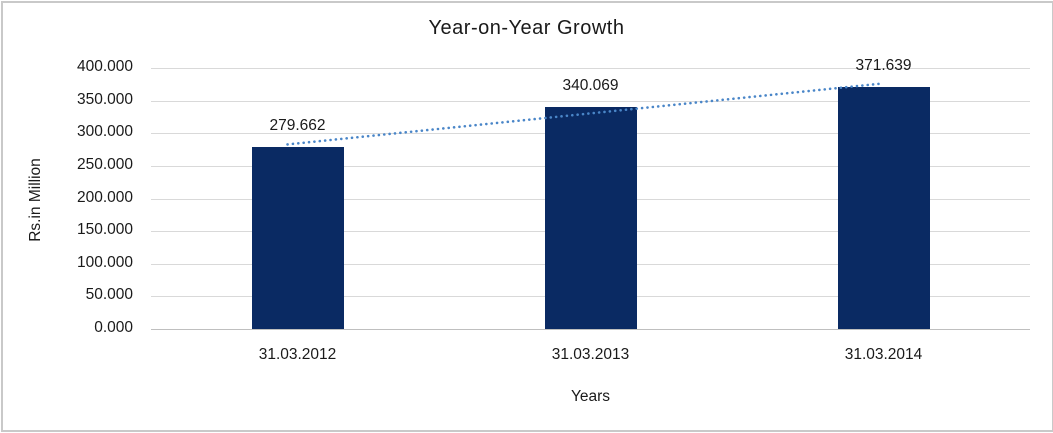  What do you see at coordinates (883, 65) in the screenshot?
I see `bar-data-label: 371.639` at bounding box center [883, 65].